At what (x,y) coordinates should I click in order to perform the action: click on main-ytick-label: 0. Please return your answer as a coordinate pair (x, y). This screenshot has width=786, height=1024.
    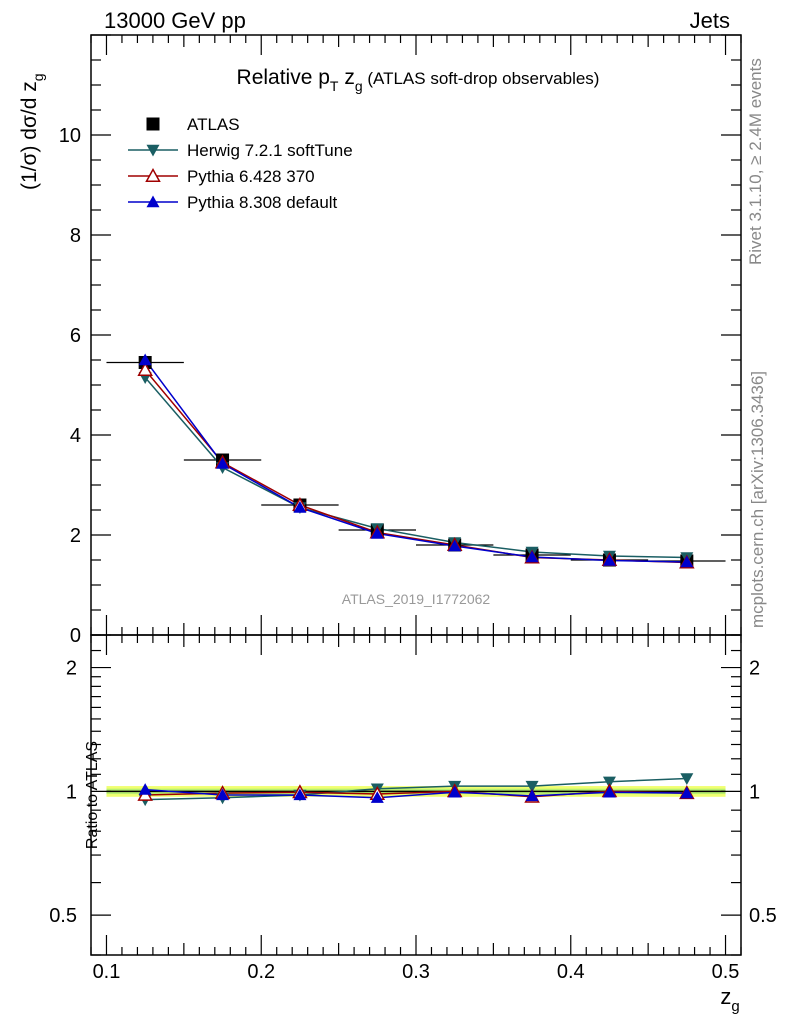
    Looking at the image, I should click on (75, 636).